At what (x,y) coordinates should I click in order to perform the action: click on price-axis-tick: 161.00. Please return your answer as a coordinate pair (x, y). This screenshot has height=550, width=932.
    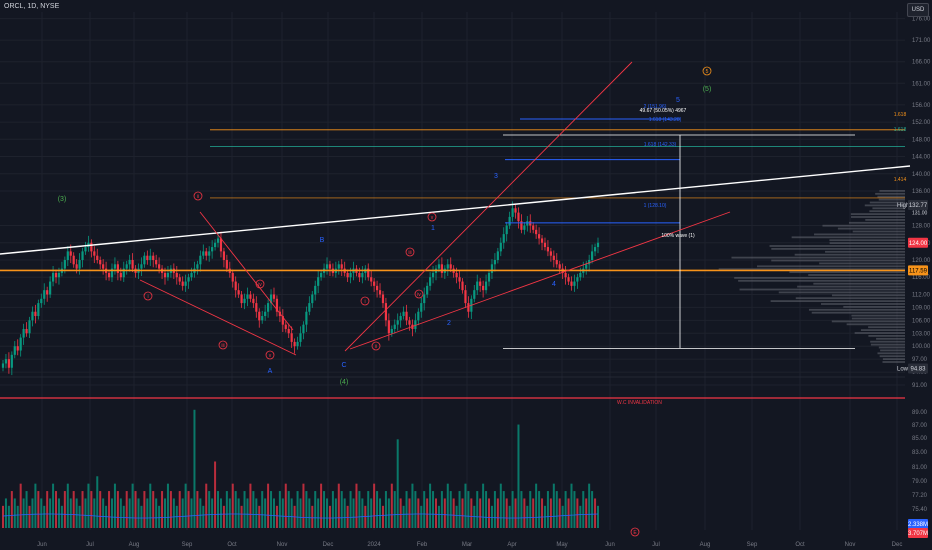
    Looking at the image, I should click on (921, 84).